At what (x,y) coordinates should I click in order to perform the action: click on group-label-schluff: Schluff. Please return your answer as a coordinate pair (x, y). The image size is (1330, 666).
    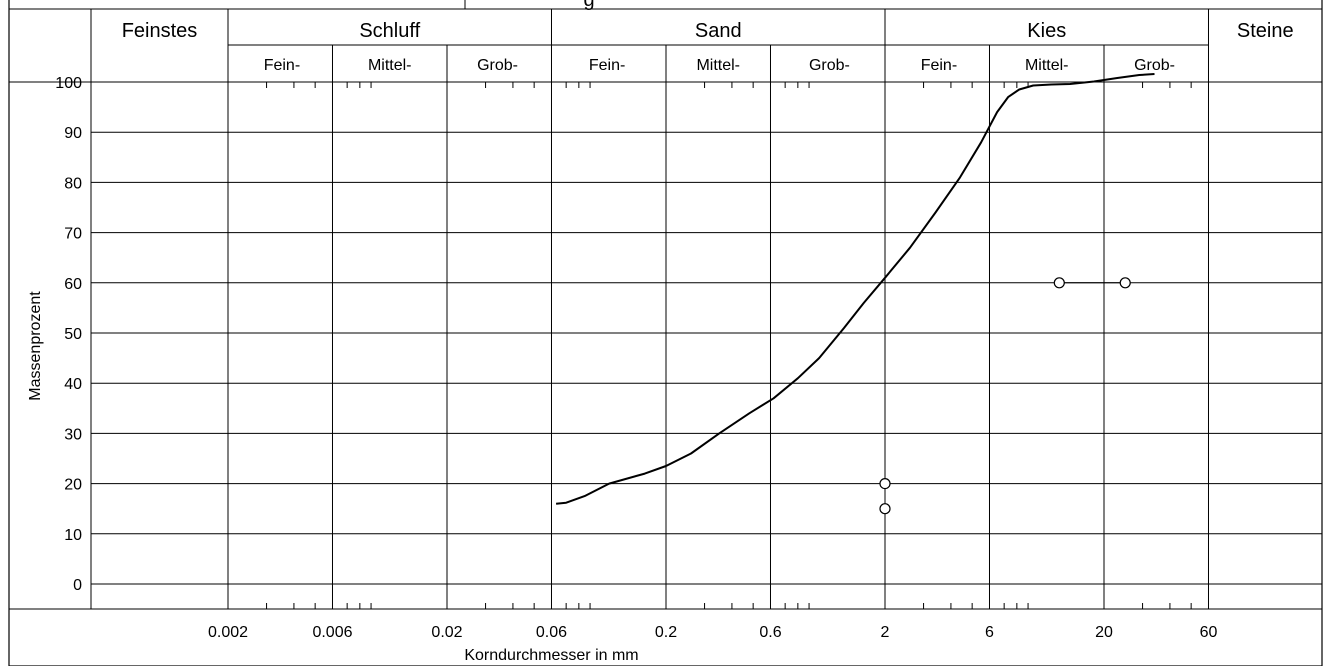
    Looking at the image, I should click on (389, 31).